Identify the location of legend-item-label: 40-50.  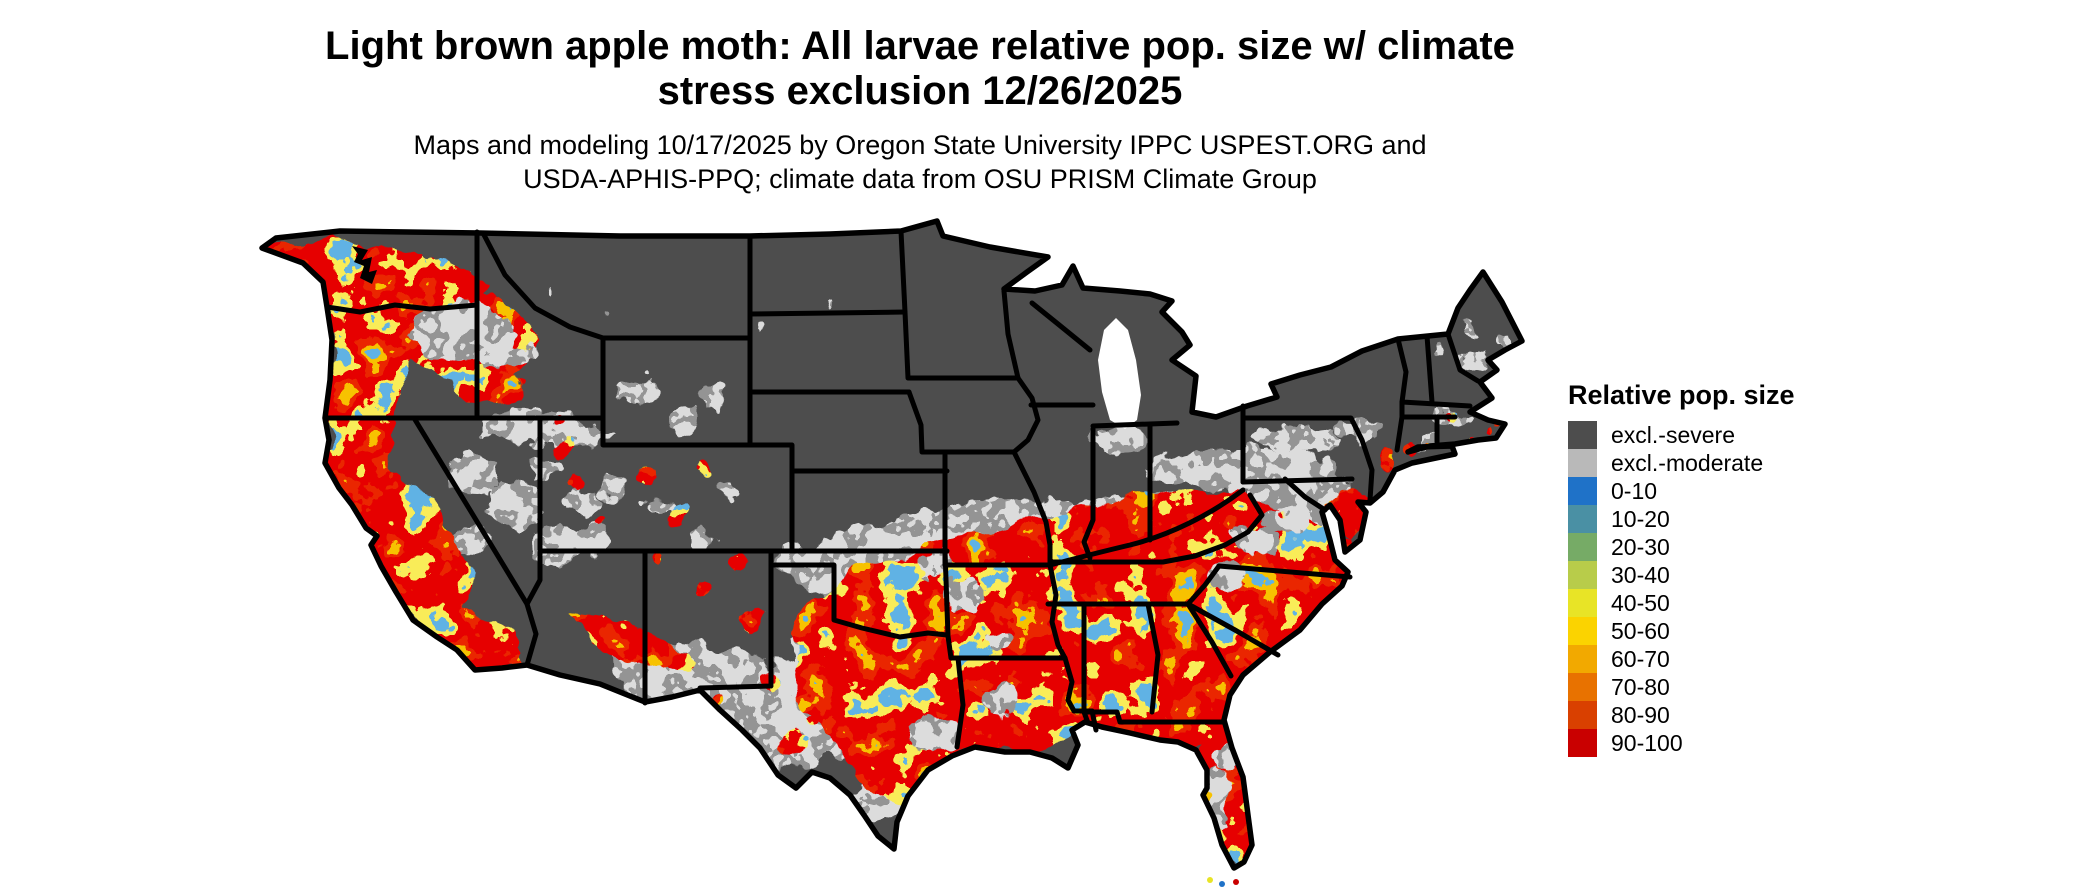
(1640, 603).